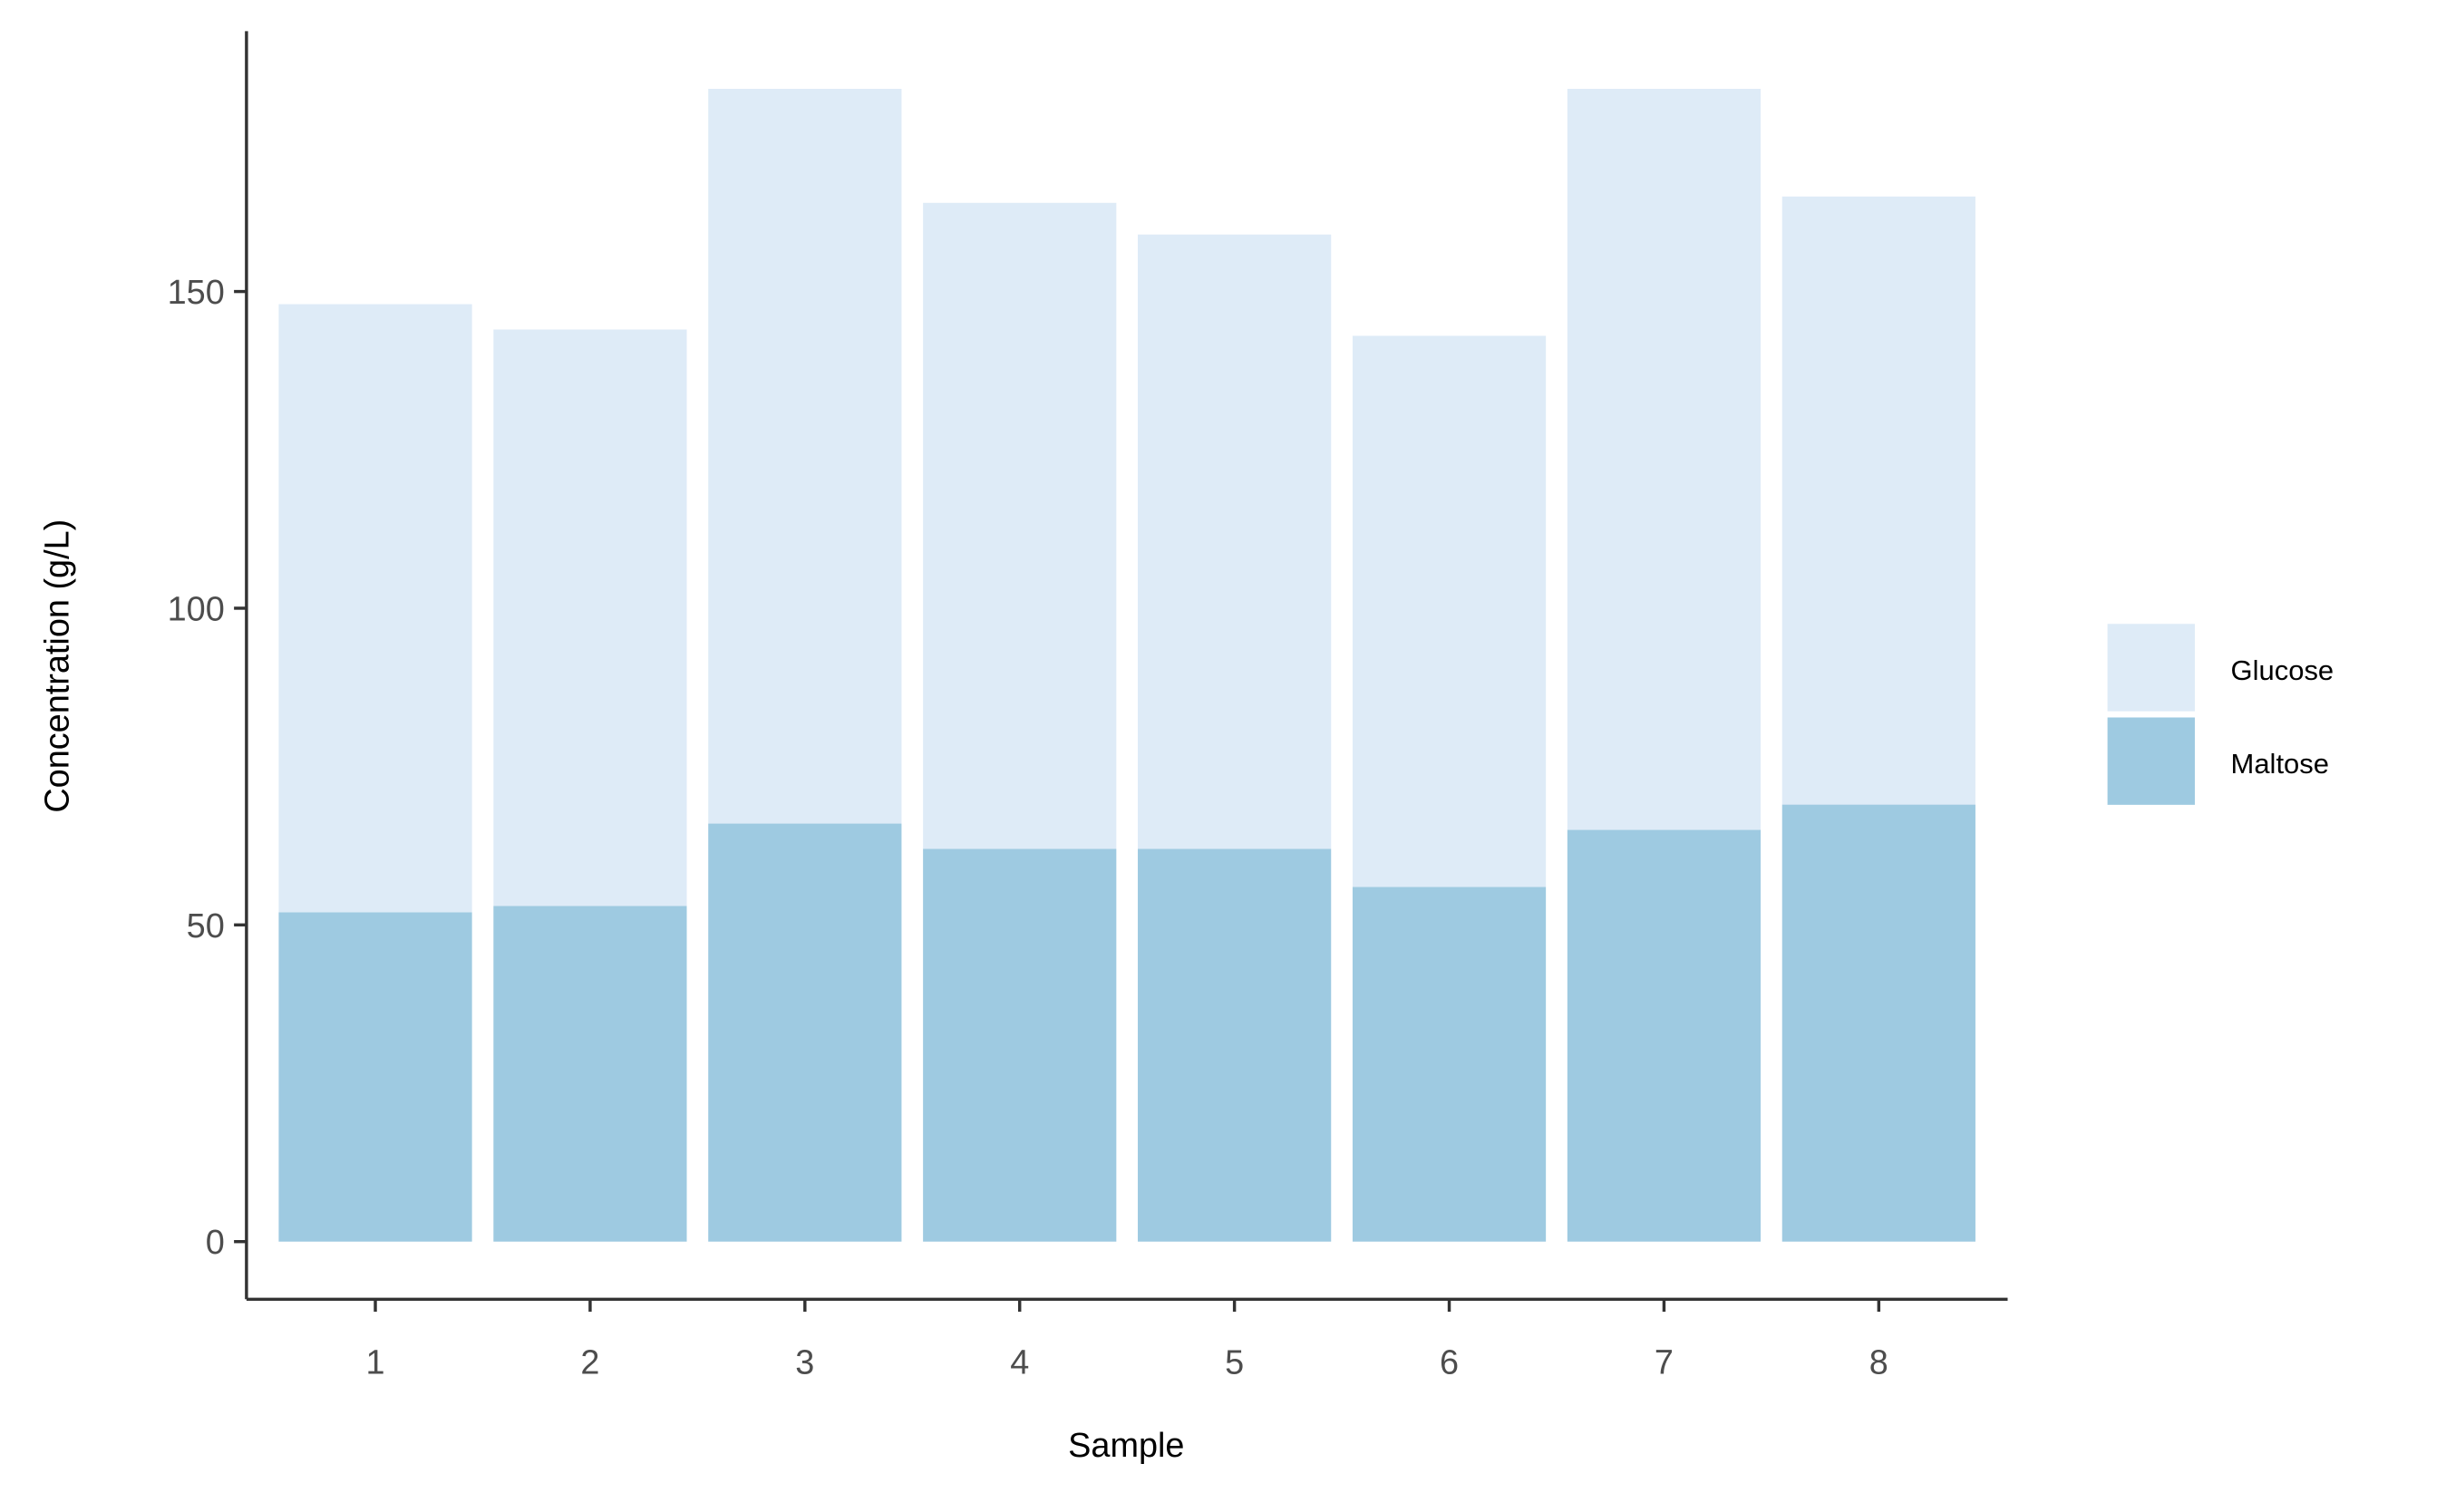 This screenshot has width=2446, height=1512. I want to click on x-axis-title: Sample, so click(1126, 1446).